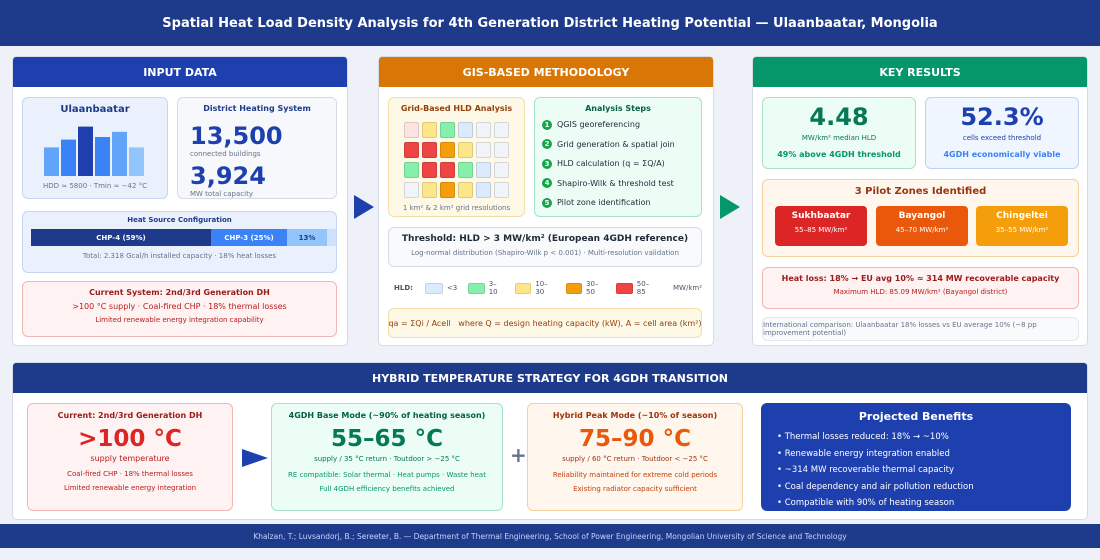 The height and width of the screenshot is (560, 1100). What do you see at coordinates (387, 489) in the screenshot?
I see `base-mode-line2: Full 4GDH efficiency benefits achieved` at bounding box center [387, 489].